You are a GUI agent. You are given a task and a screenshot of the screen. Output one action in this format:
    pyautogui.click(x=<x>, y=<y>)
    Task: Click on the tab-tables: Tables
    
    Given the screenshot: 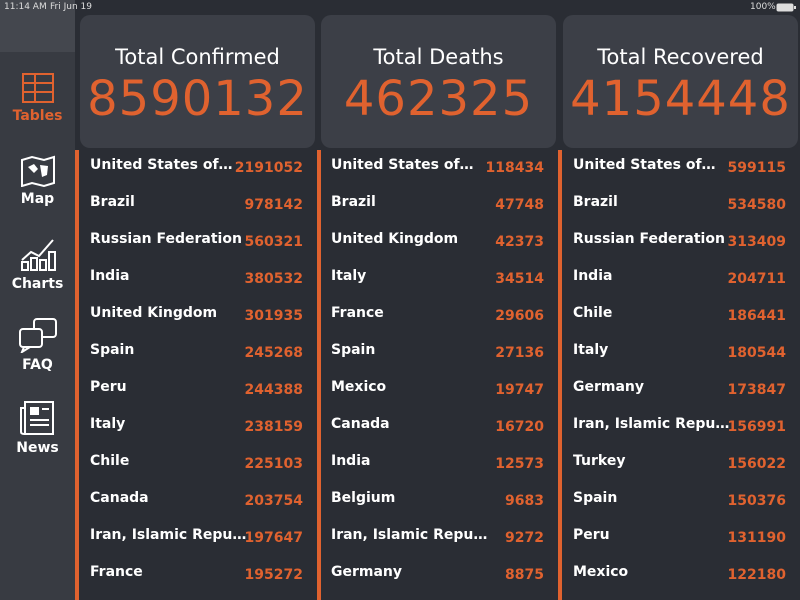 What is the action you would take?
    pyautogui.click(x=37, y=98)
    